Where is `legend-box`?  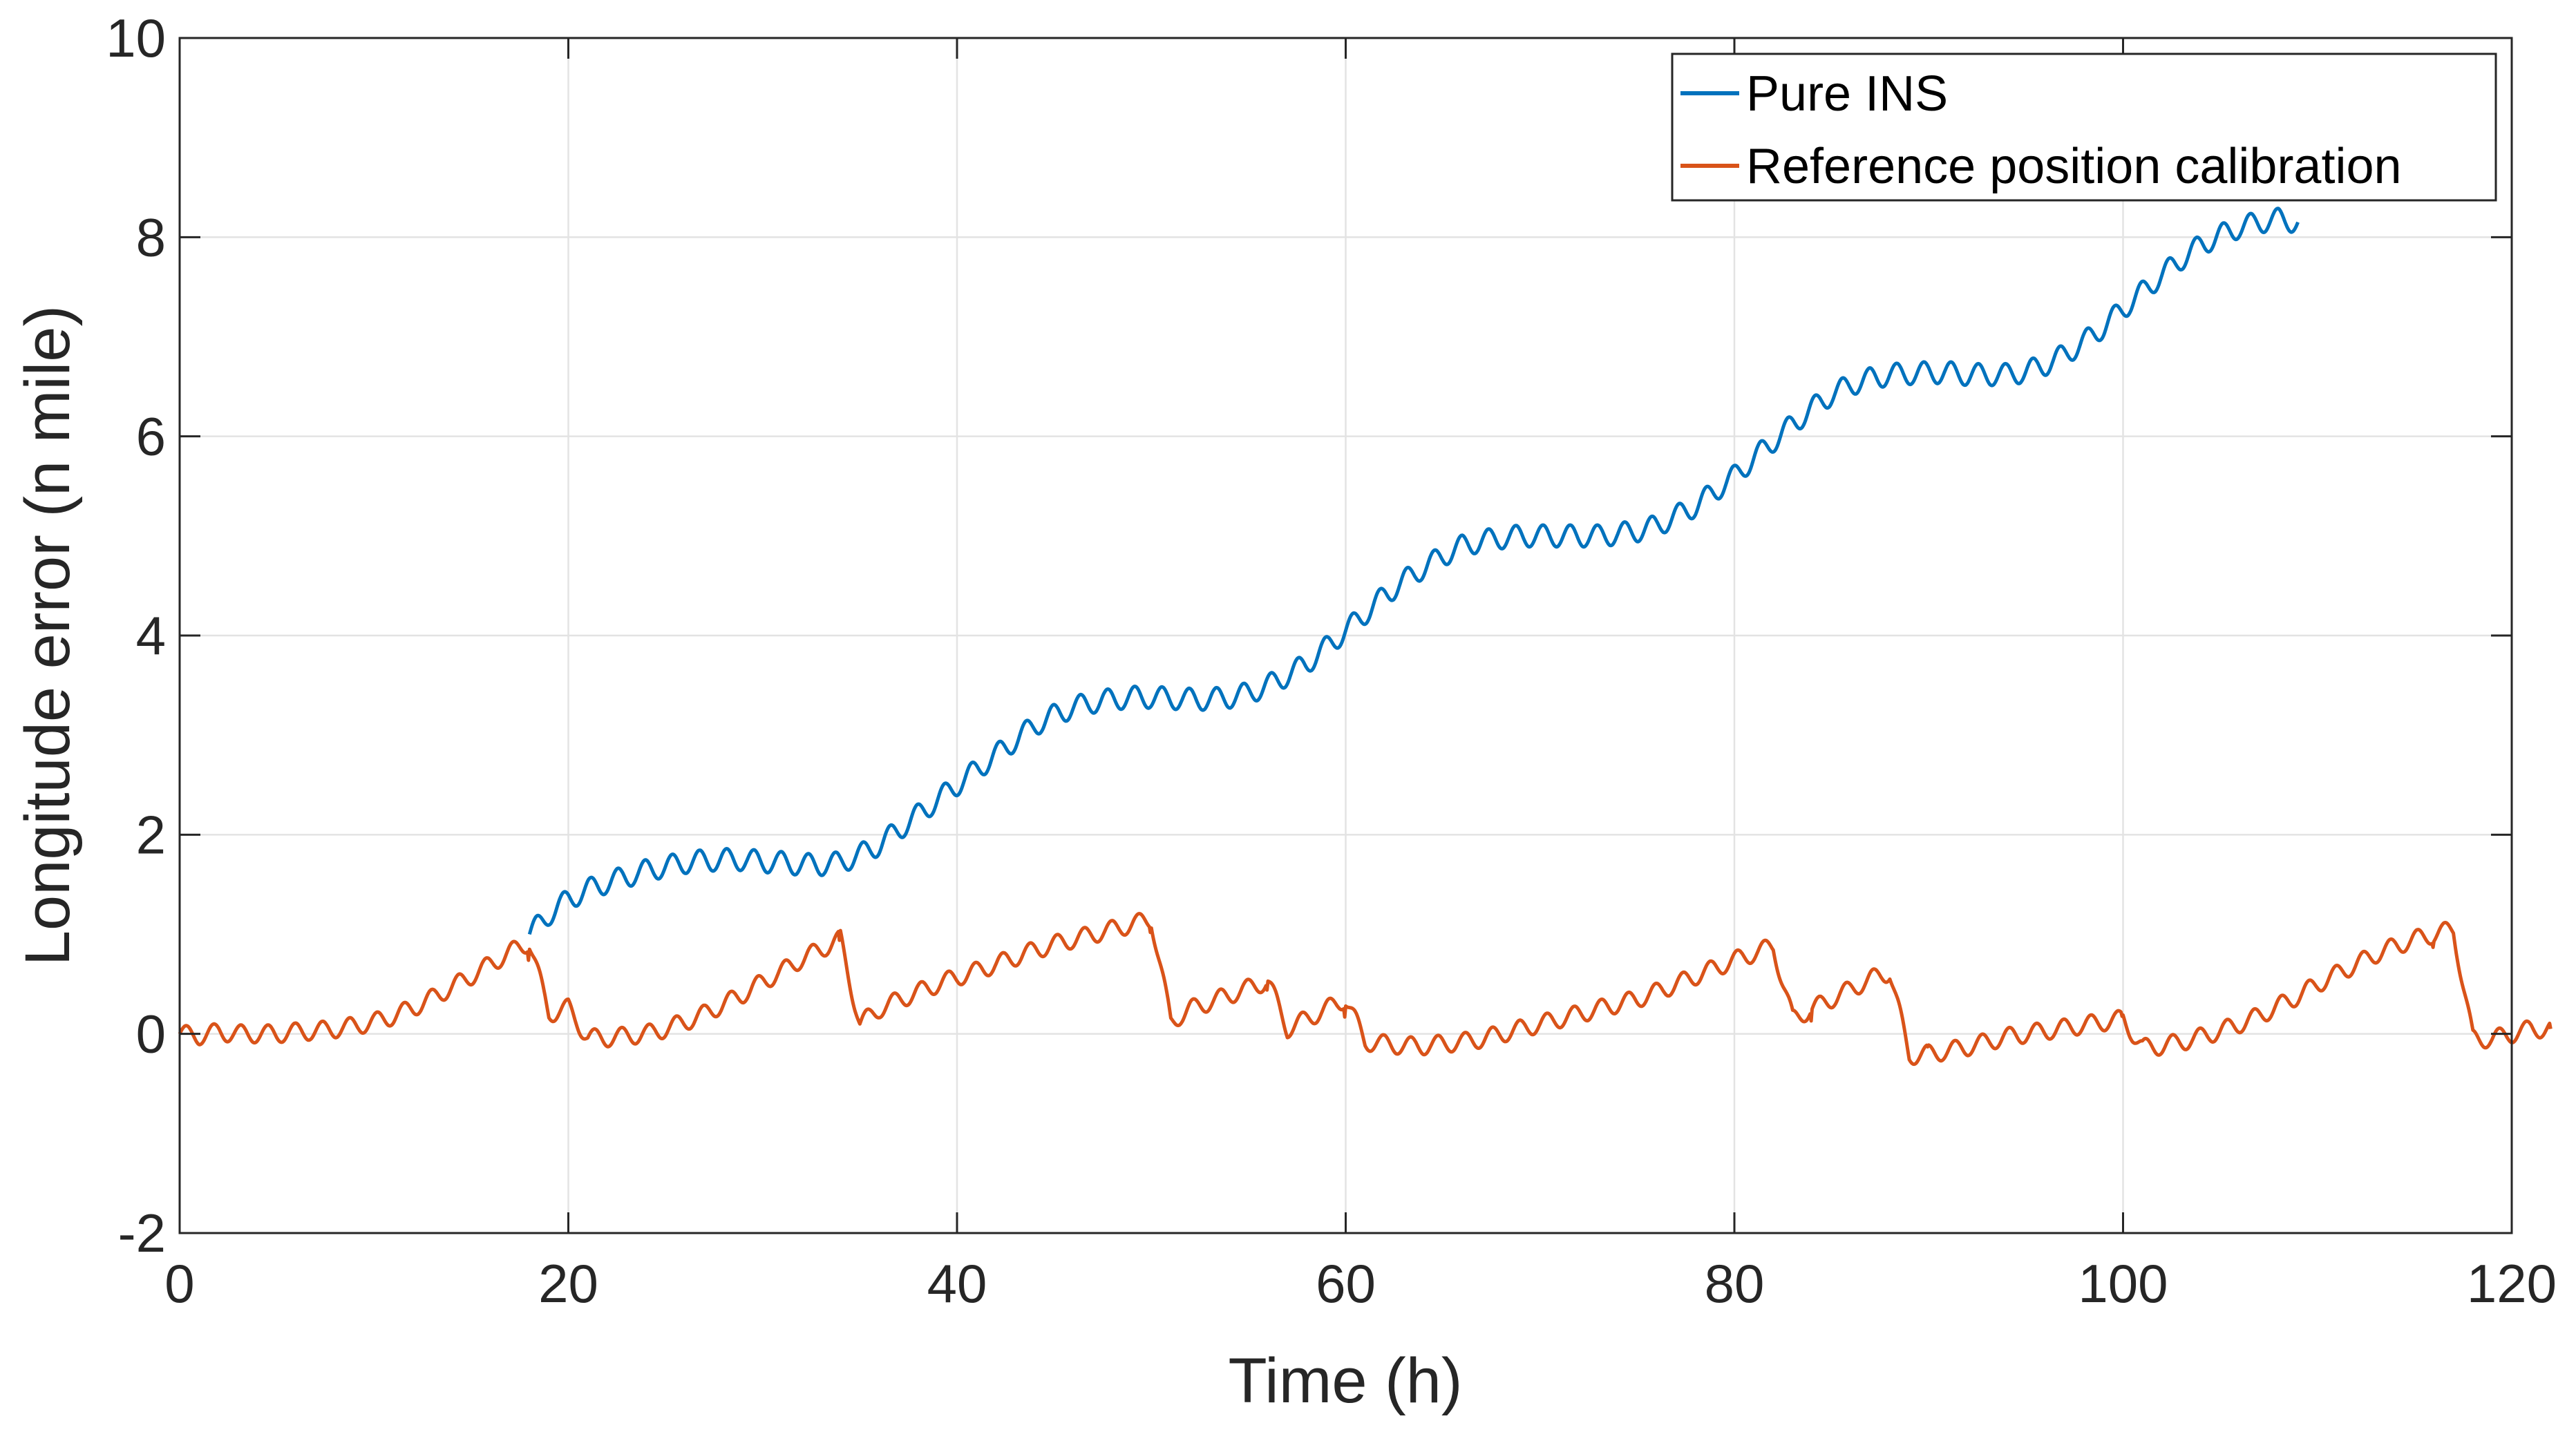
legend-box is located at coordinates (2084, 127).